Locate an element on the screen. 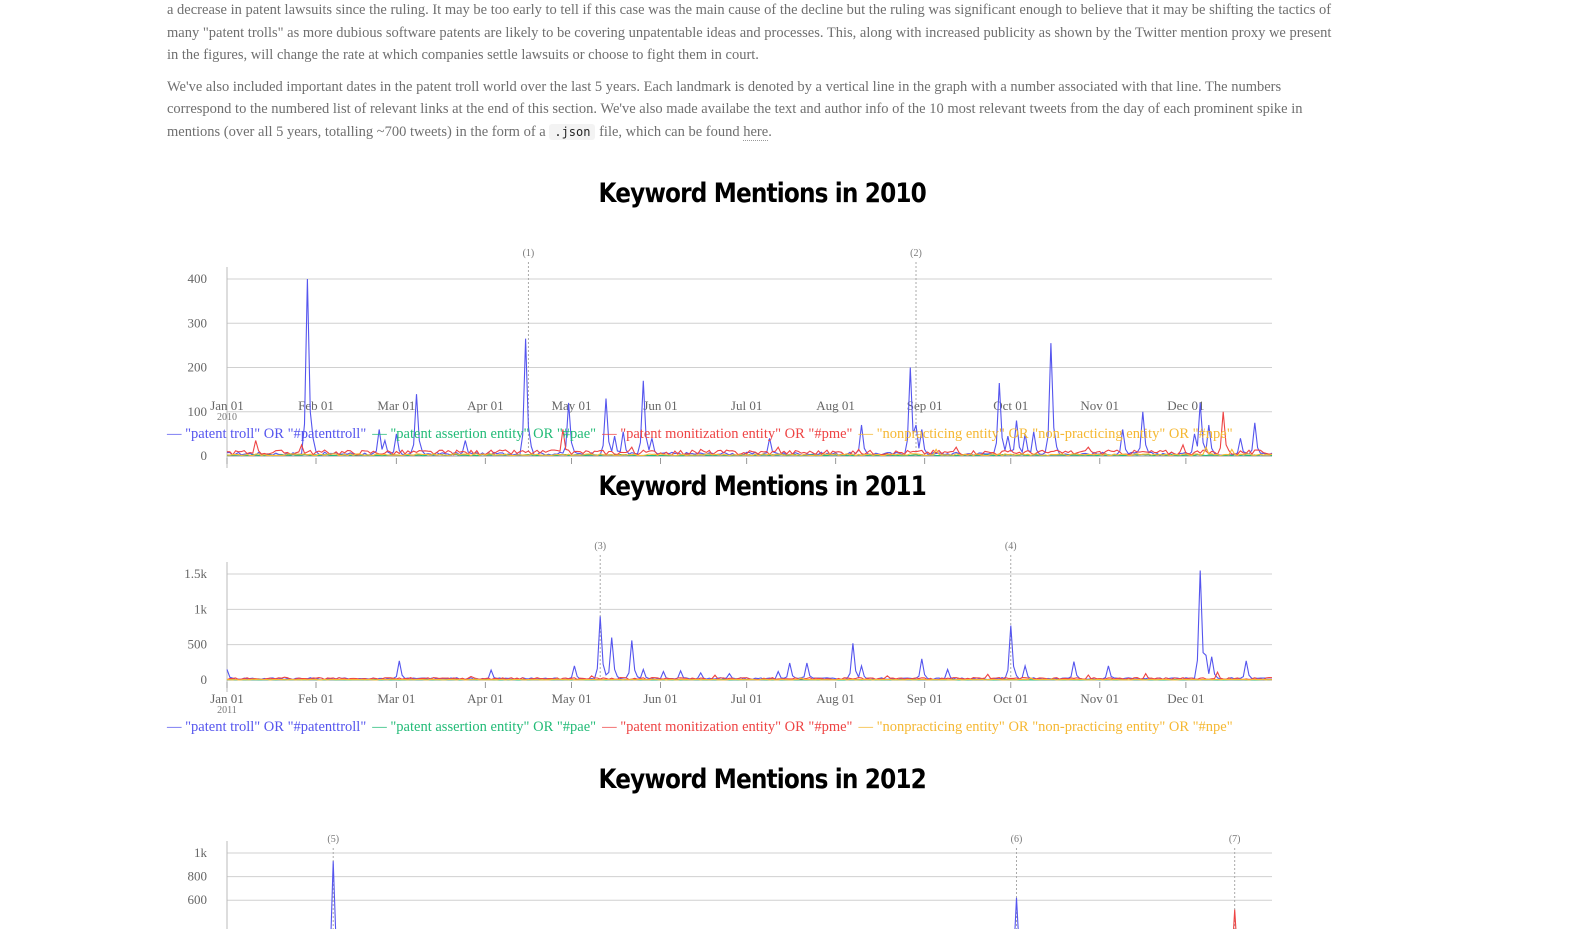 The height and width of the screenshot is (929, 1581). landmark-label: (5) is located at coordinates (333, 839).